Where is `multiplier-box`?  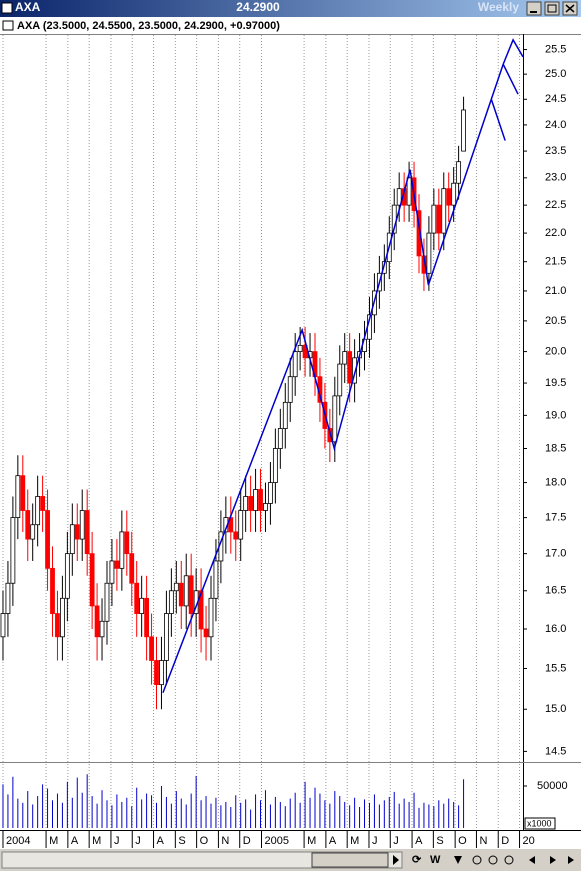 multiplier-box is located at coordinates (540, 823).